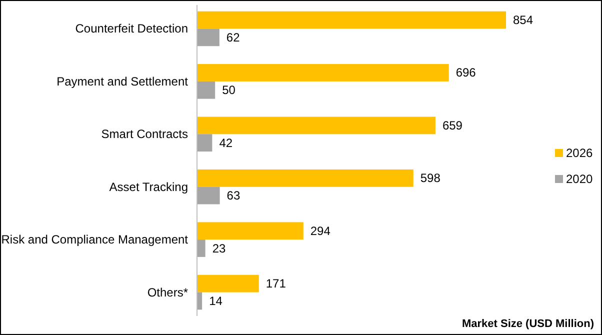 This screenshot has height=335, width=602. I want to click on data-label: 50, so click(229, 90).